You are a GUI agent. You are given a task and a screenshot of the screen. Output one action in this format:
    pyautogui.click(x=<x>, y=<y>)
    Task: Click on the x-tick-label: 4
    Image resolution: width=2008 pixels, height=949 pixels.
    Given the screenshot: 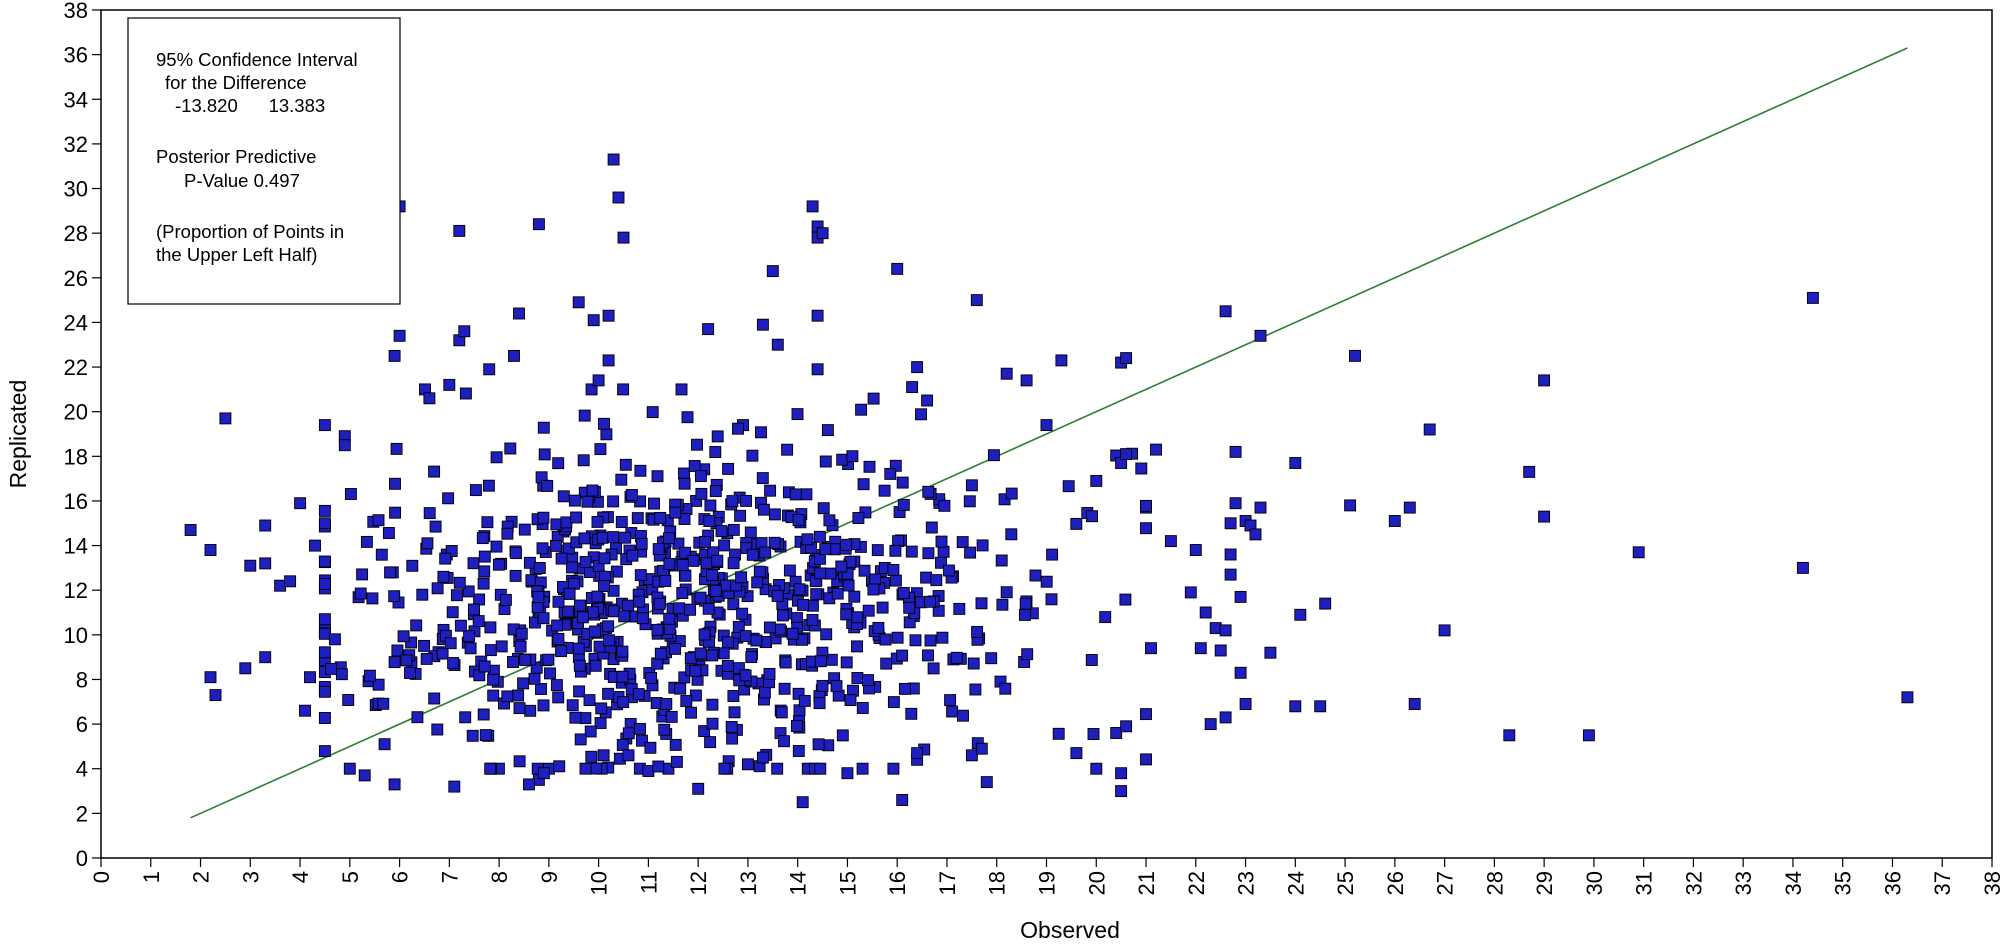 What is the action you would take?
    pyautogui.click(x=300, y=877)
    